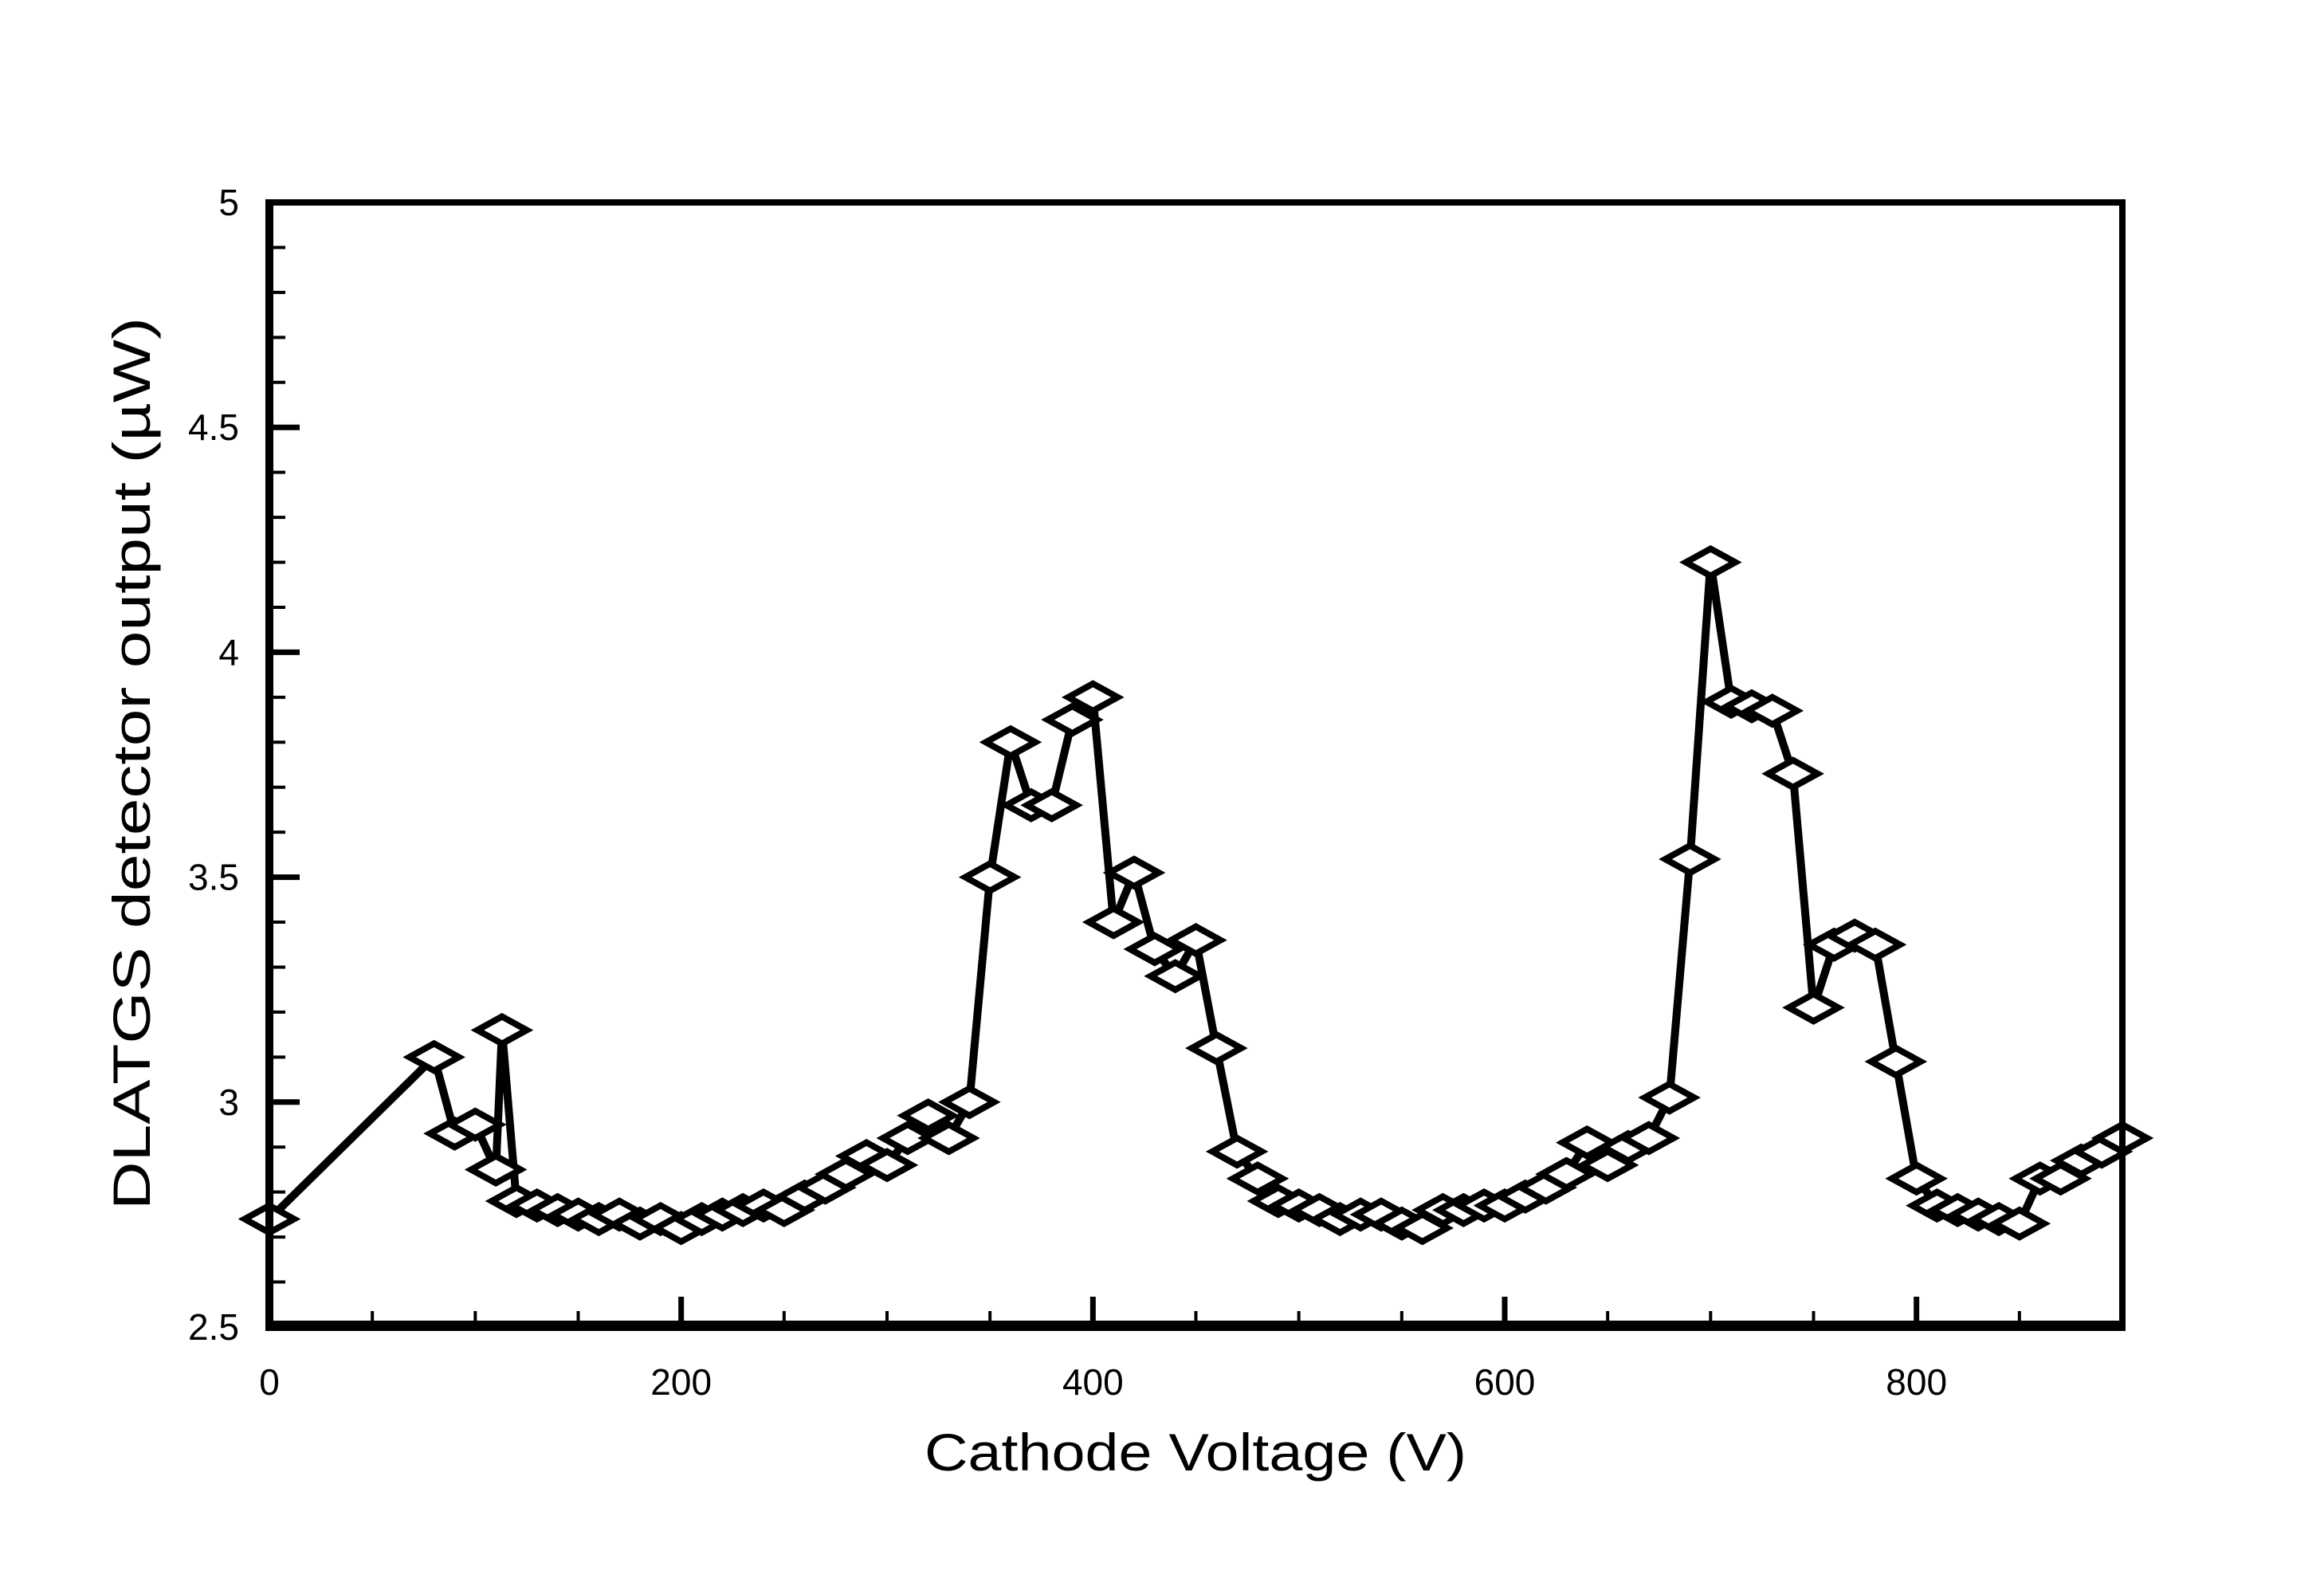 The image size is (2324, 1594). I want to click on y-tick-label: 2.5, so click(213, 1327).